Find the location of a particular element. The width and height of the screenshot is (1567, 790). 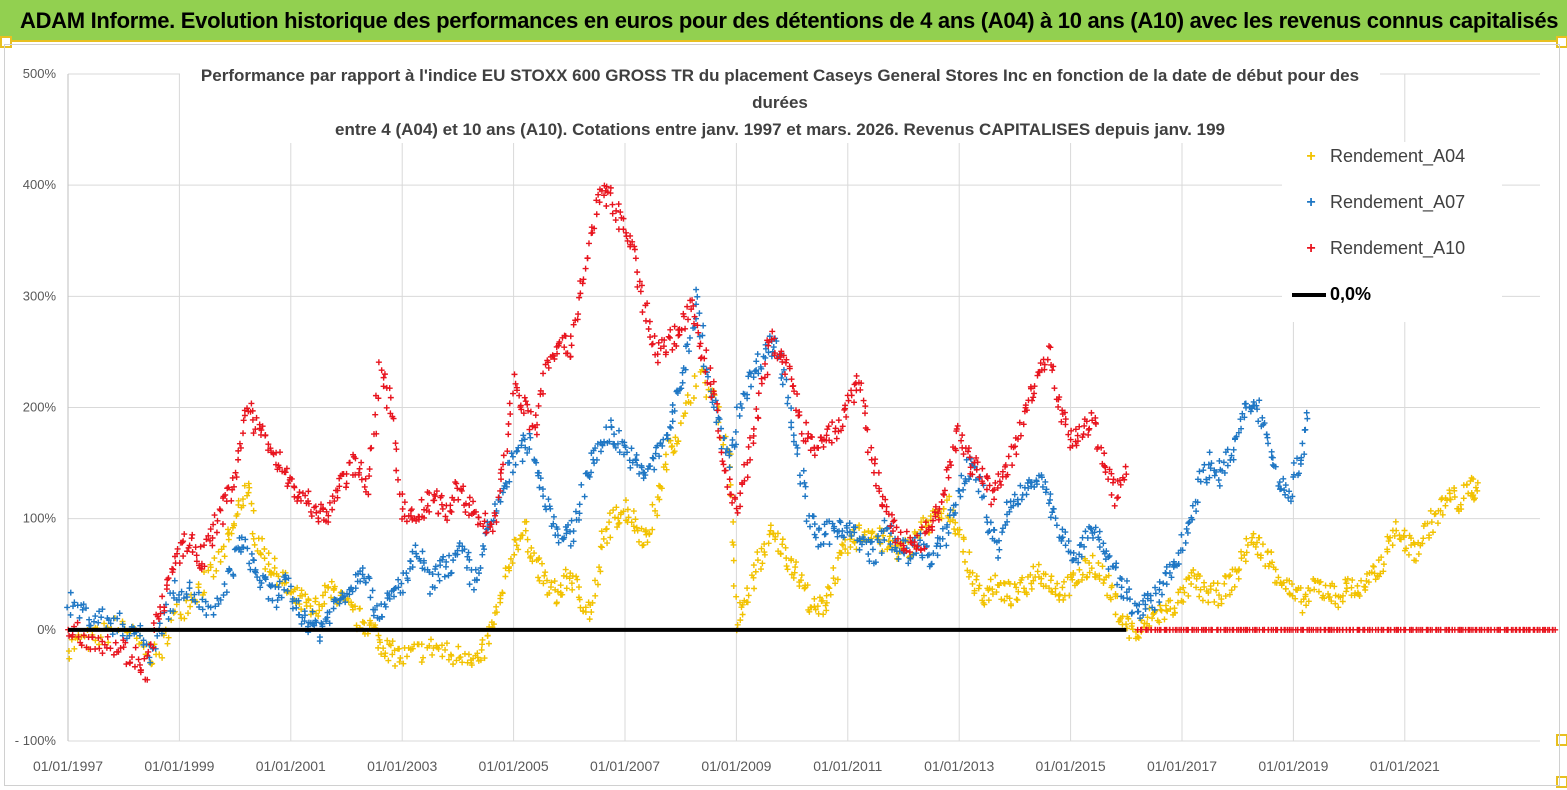

legend-label-a07: Rendement_A07 is located at coordinates (1398, 202).